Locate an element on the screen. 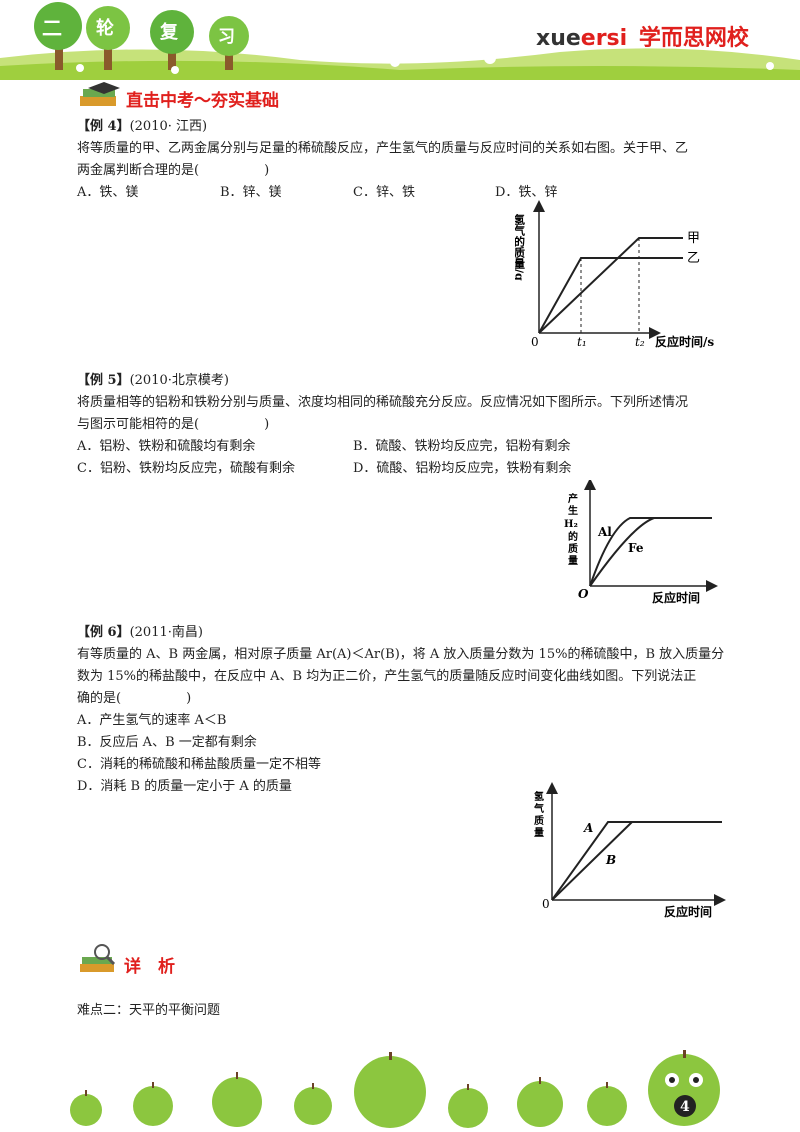 This screenshot has height=1132, width=800. books-icon is located at coordinates (100, 94).